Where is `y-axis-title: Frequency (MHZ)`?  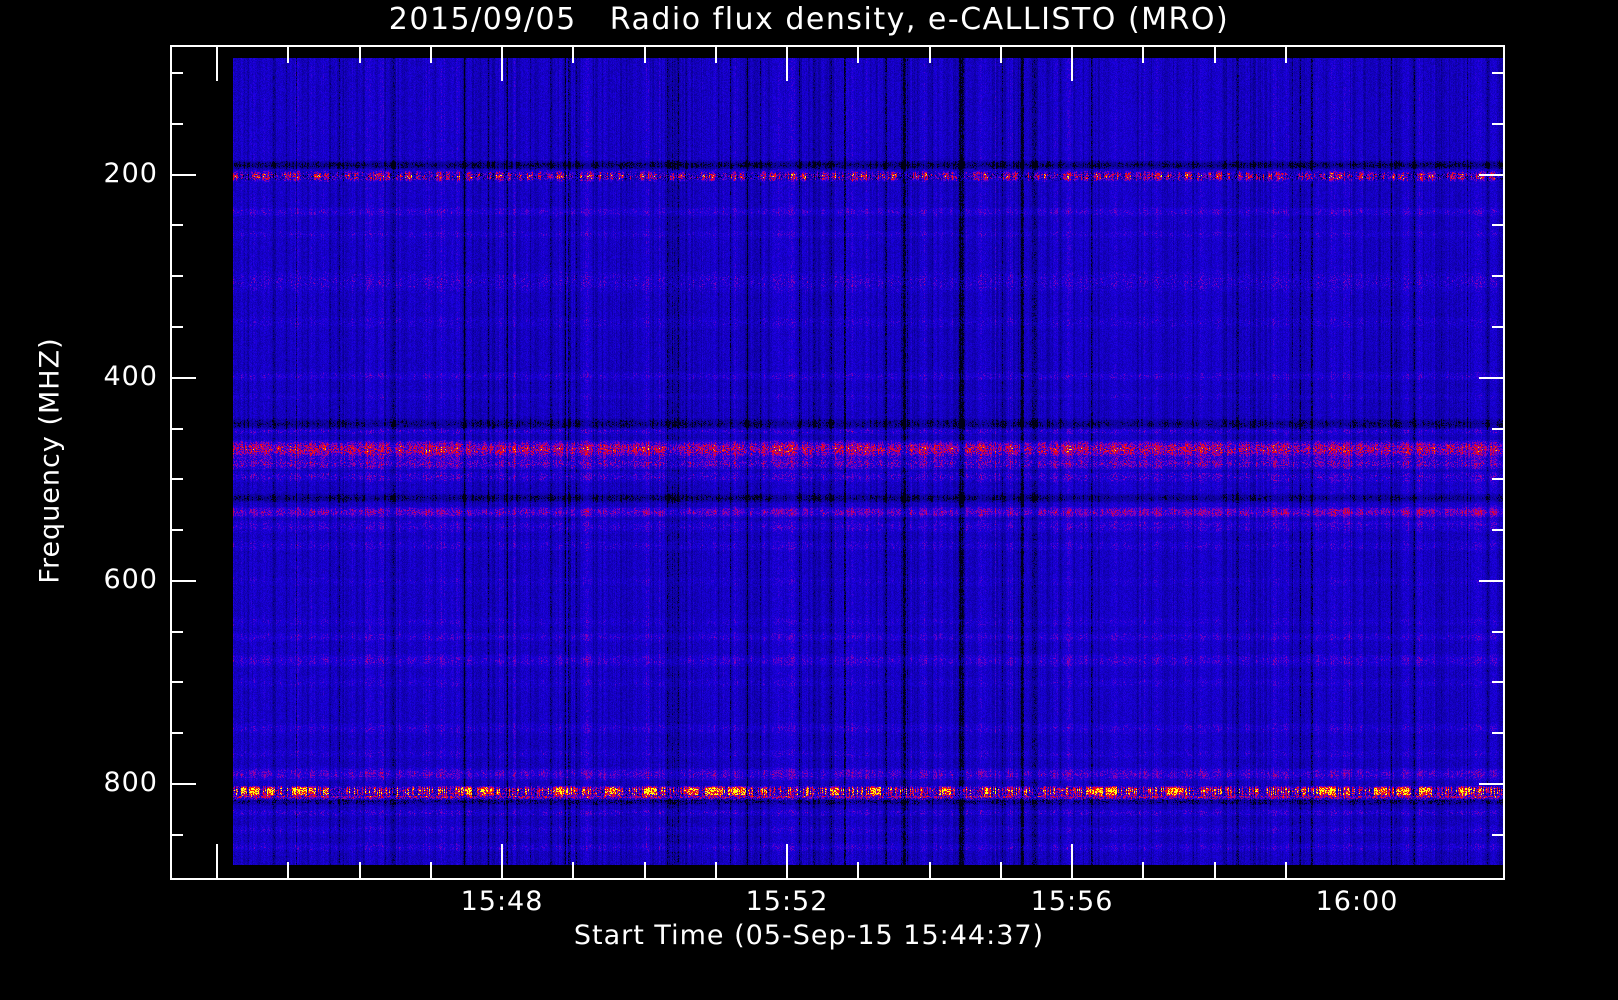 y-axis-title: Frequency (MHZ) is located at coordinates (50, 460).